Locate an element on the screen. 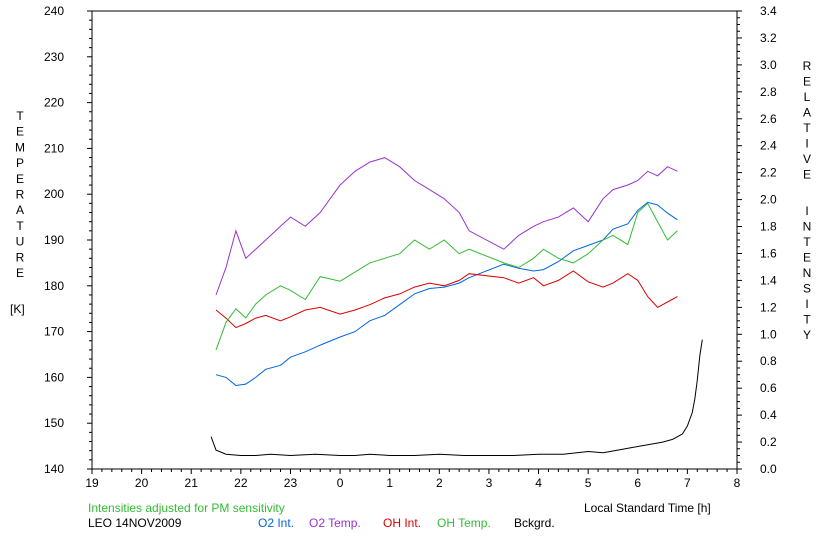 This screenshot has width=828, height=540. right-tick-label: 1.0 is located at coordinates (768, 334).